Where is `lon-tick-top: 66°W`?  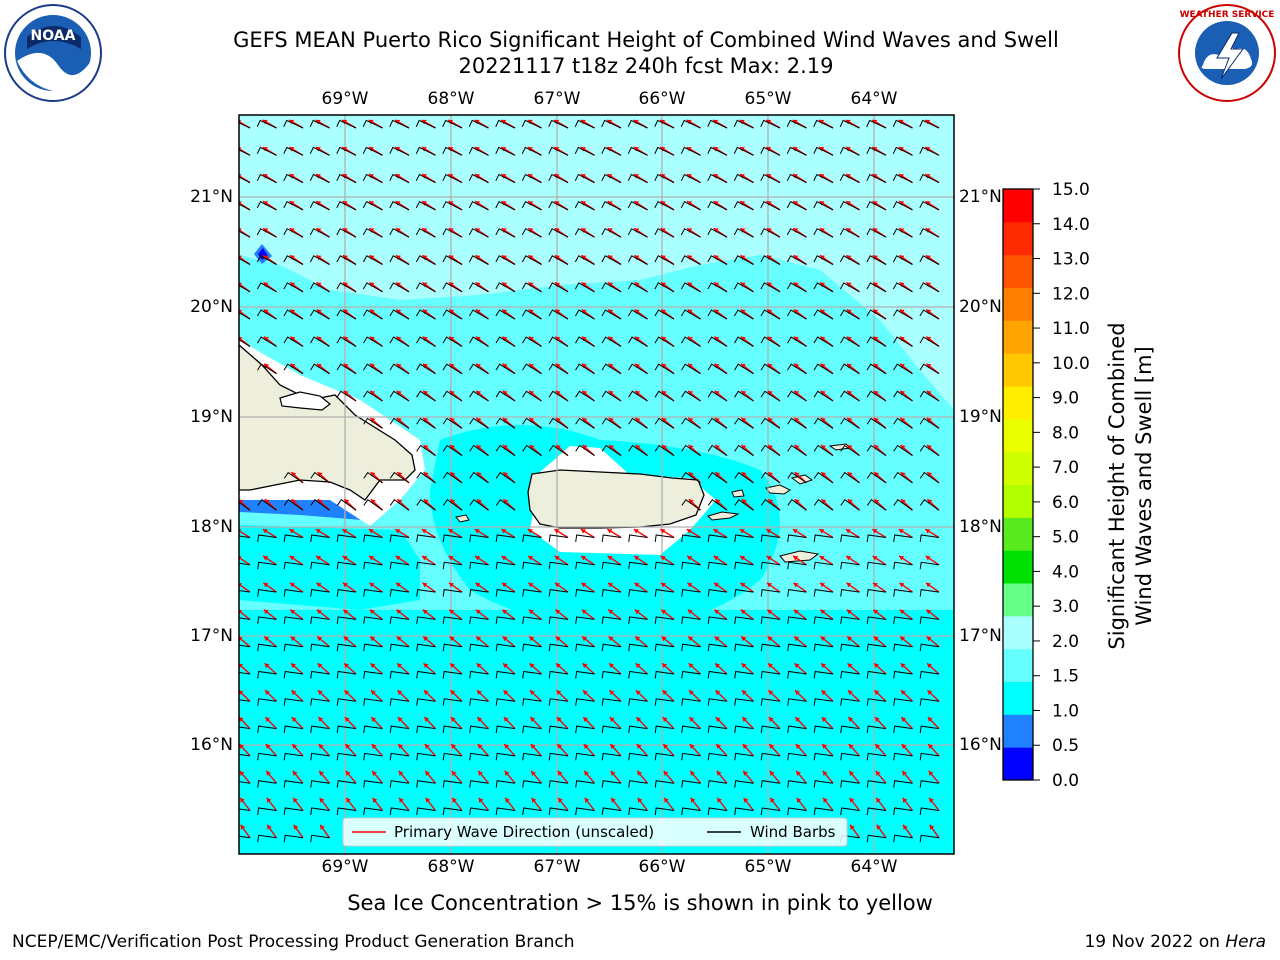
lon-tick-top: 66°W is located at coordinates (662, 99).